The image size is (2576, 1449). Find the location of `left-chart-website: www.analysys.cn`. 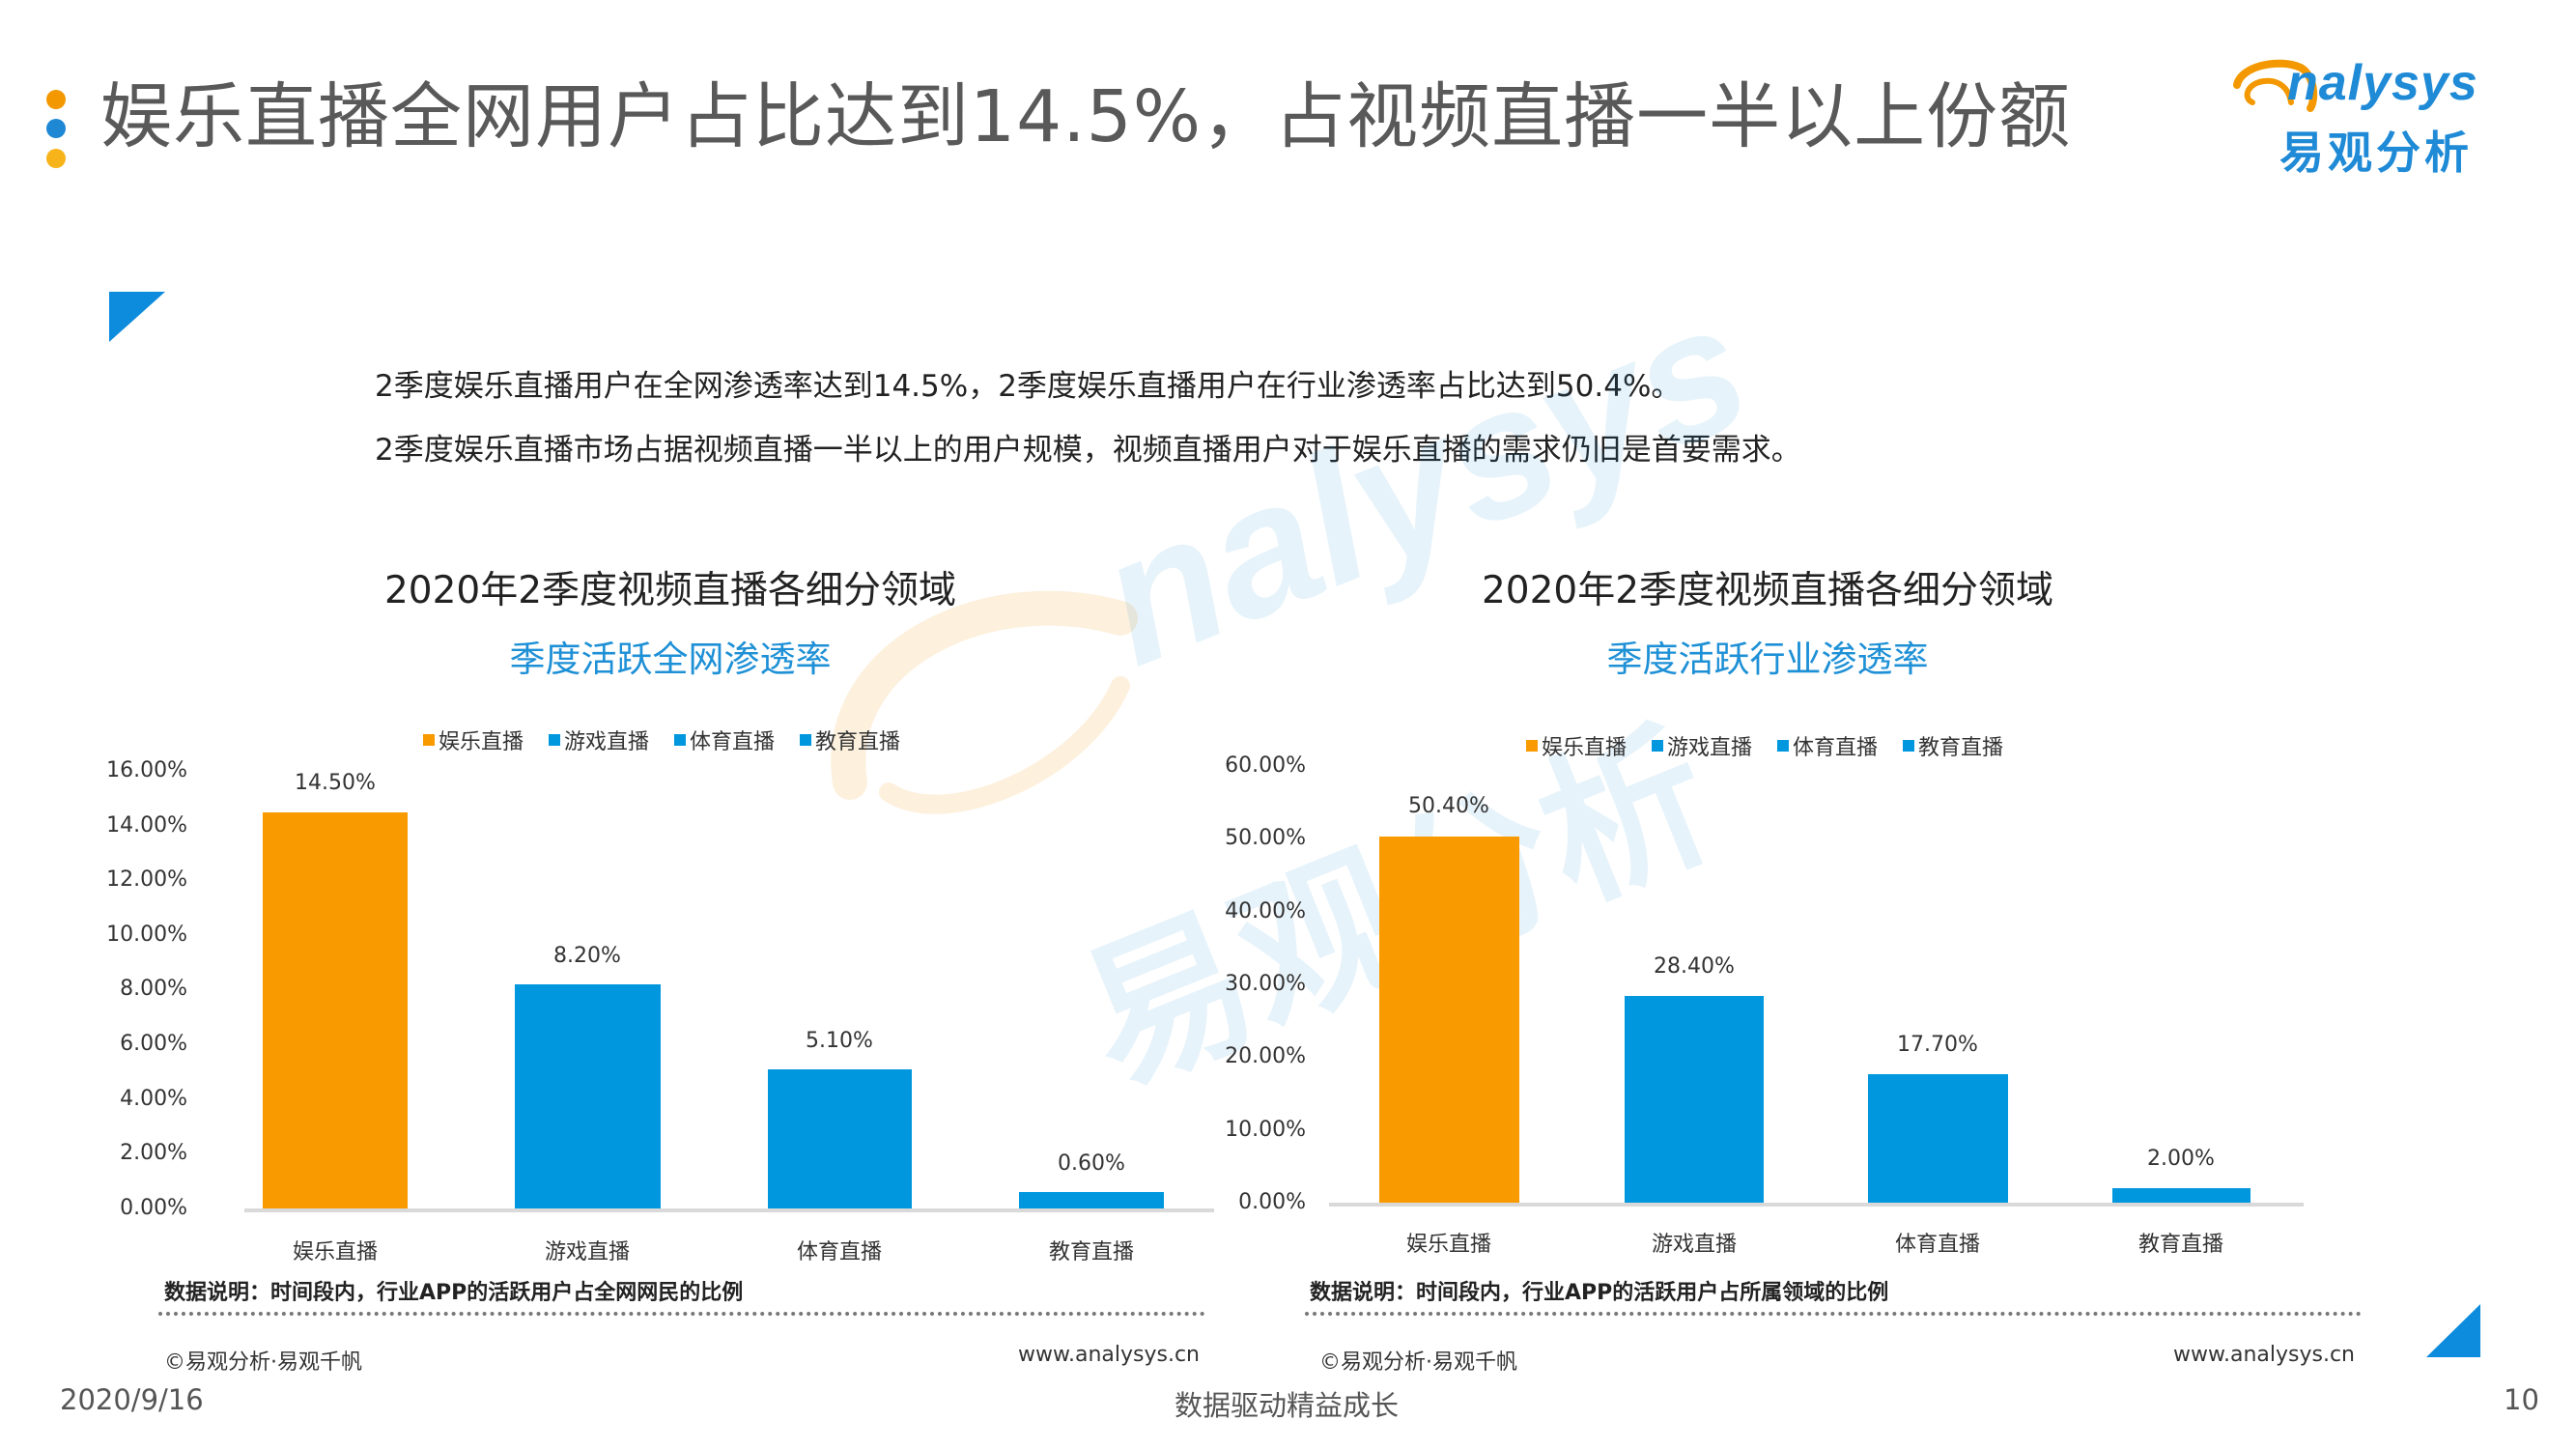

left-chart-website: www.analysys.cn is located at coordinates (1109, 1355).